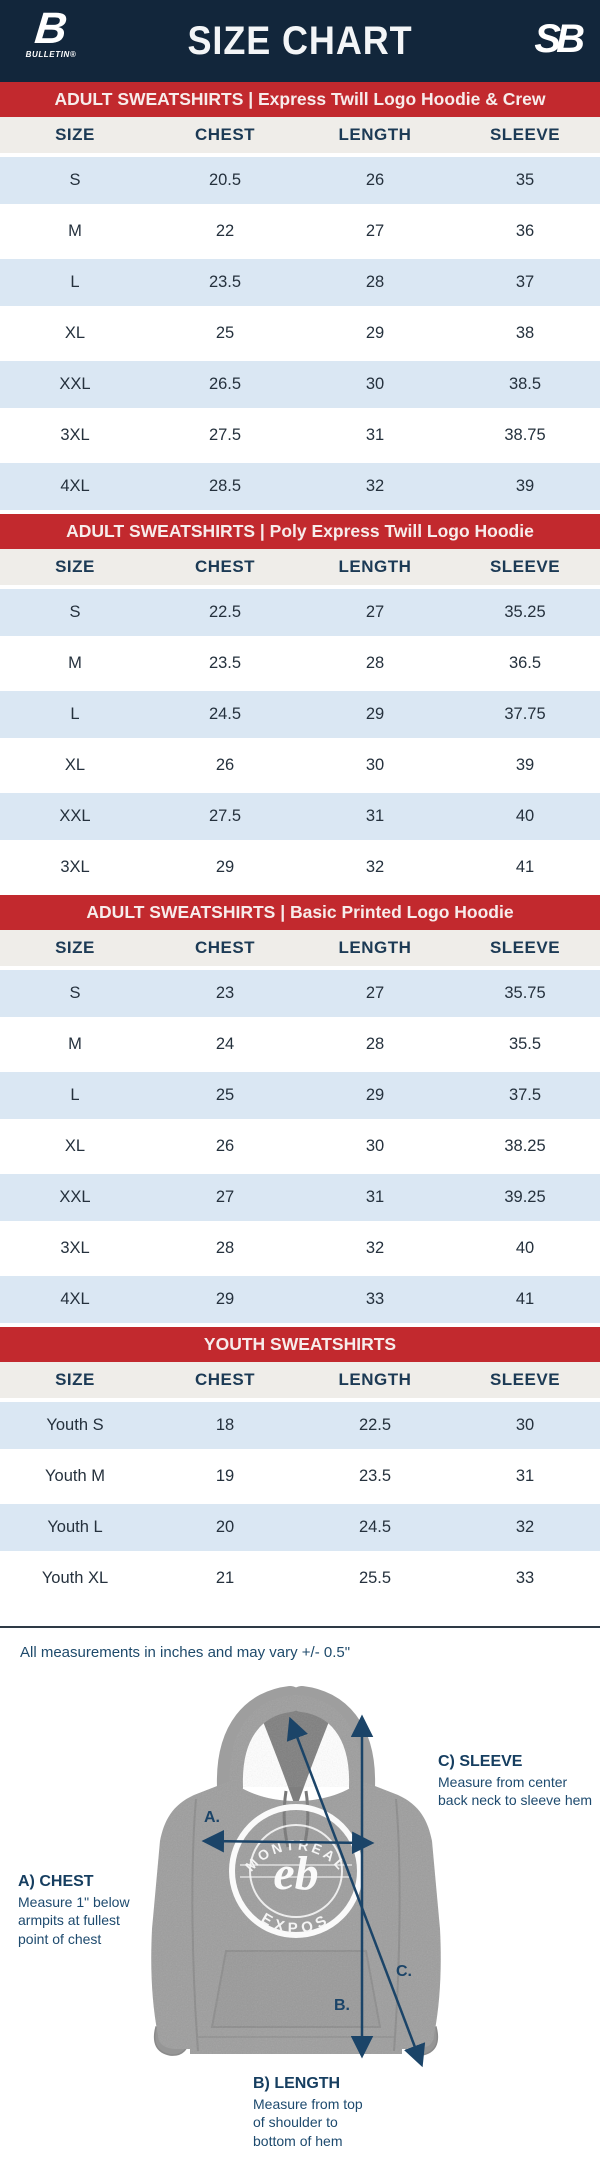  I want to click on measurement-cell: 36.5, so click(525, 664).